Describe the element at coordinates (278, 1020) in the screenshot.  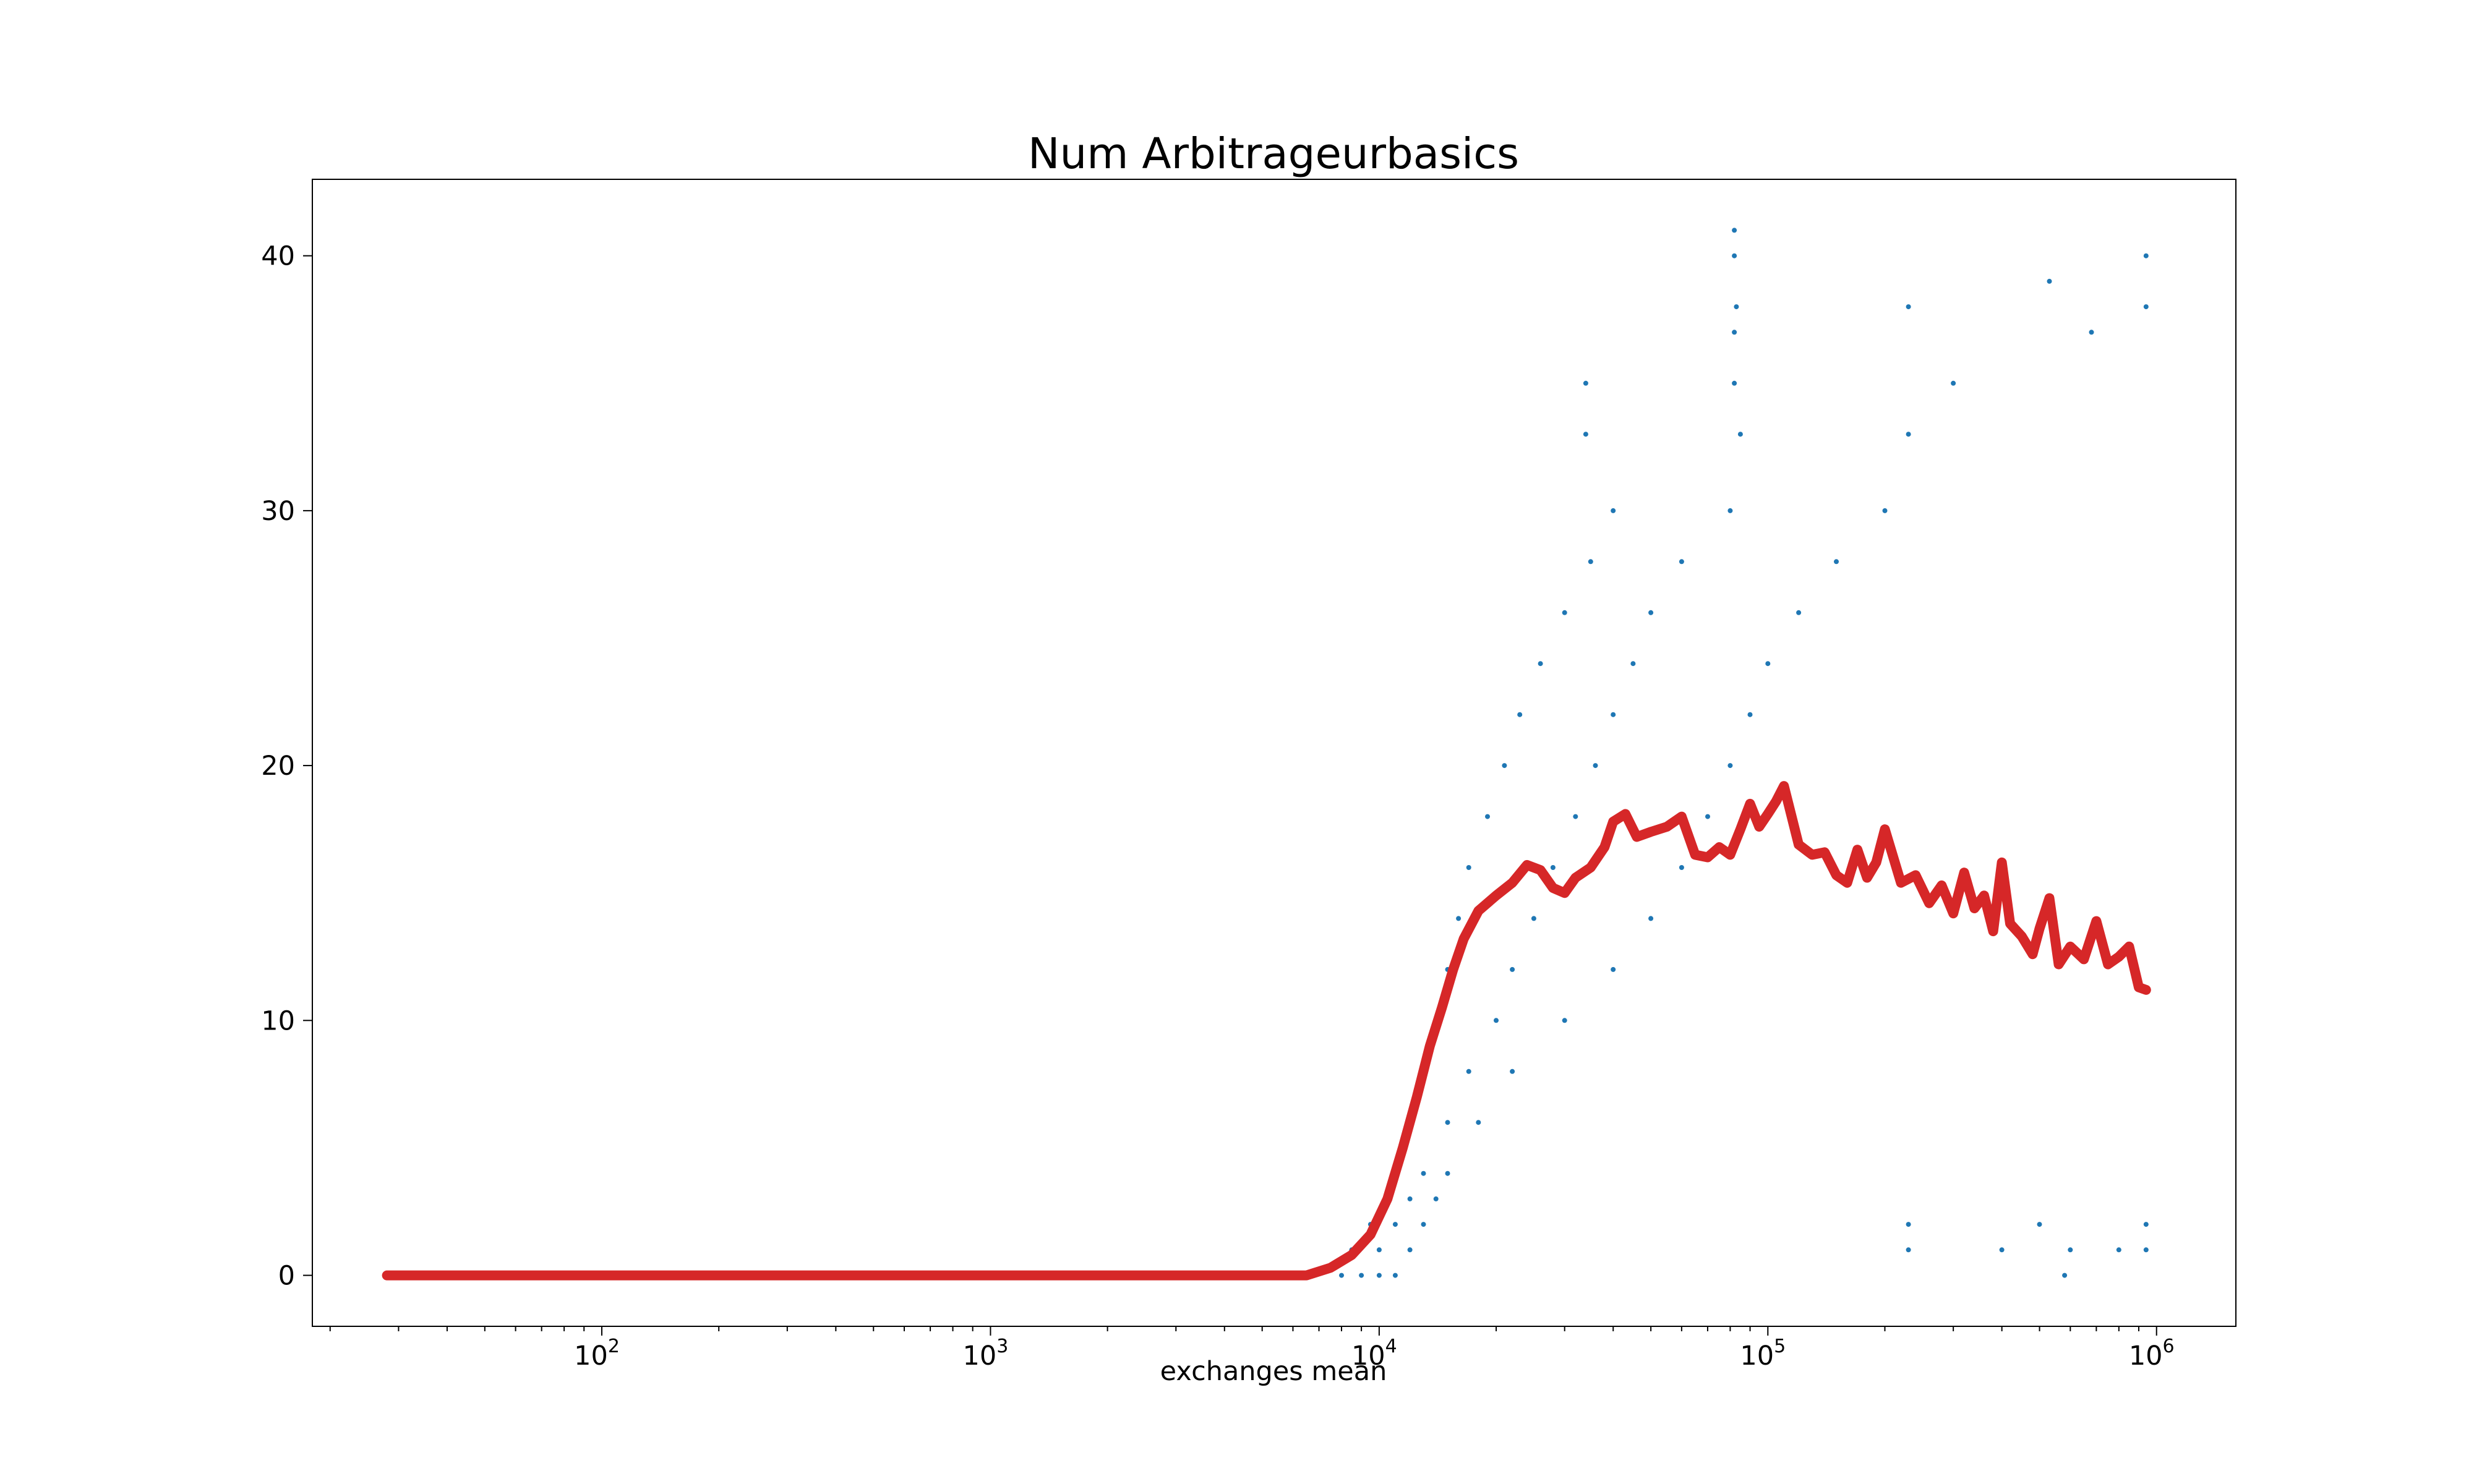
I see `y-tick-label: 10` at that location.